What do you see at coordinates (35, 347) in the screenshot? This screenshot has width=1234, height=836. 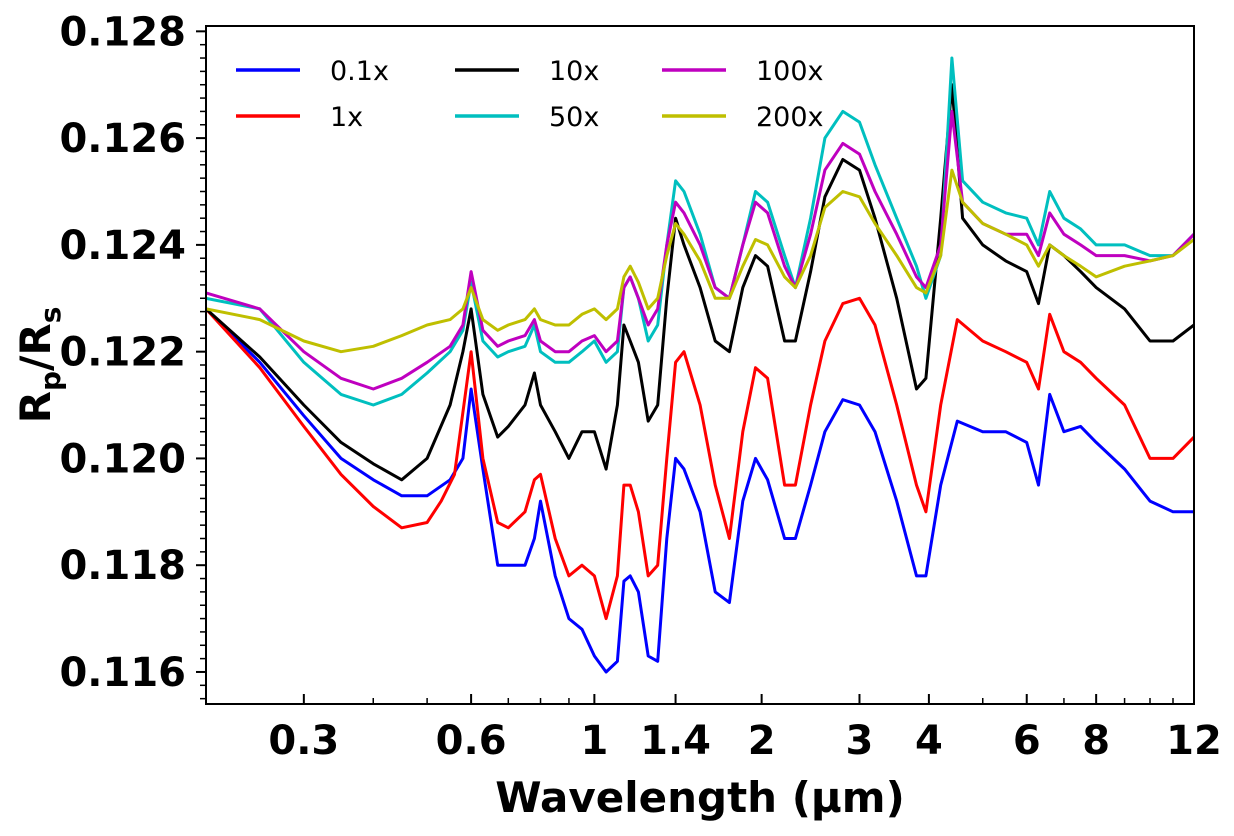 I see `y-label-slash: /R` at bounding box center [35, 347].